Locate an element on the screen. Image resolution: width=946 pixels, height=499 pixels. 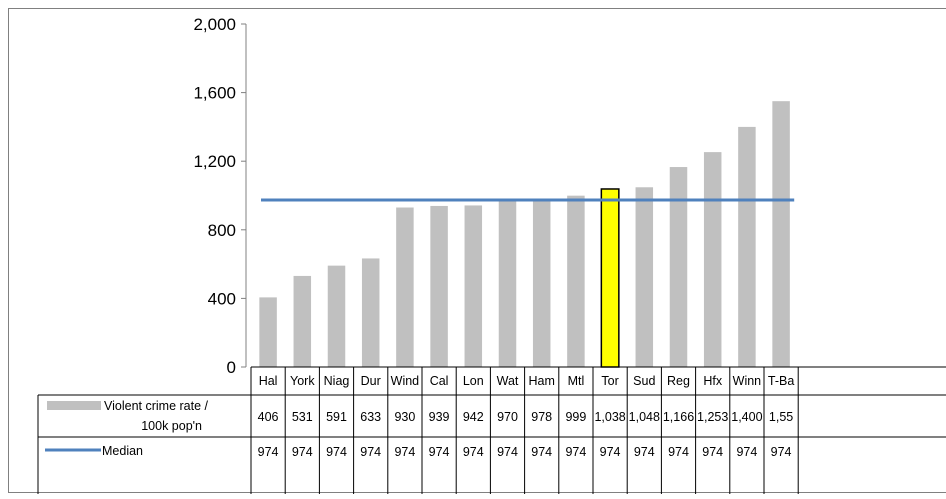
legend-bar-label: Violent crime rate / is located at coordinates (156, 406).